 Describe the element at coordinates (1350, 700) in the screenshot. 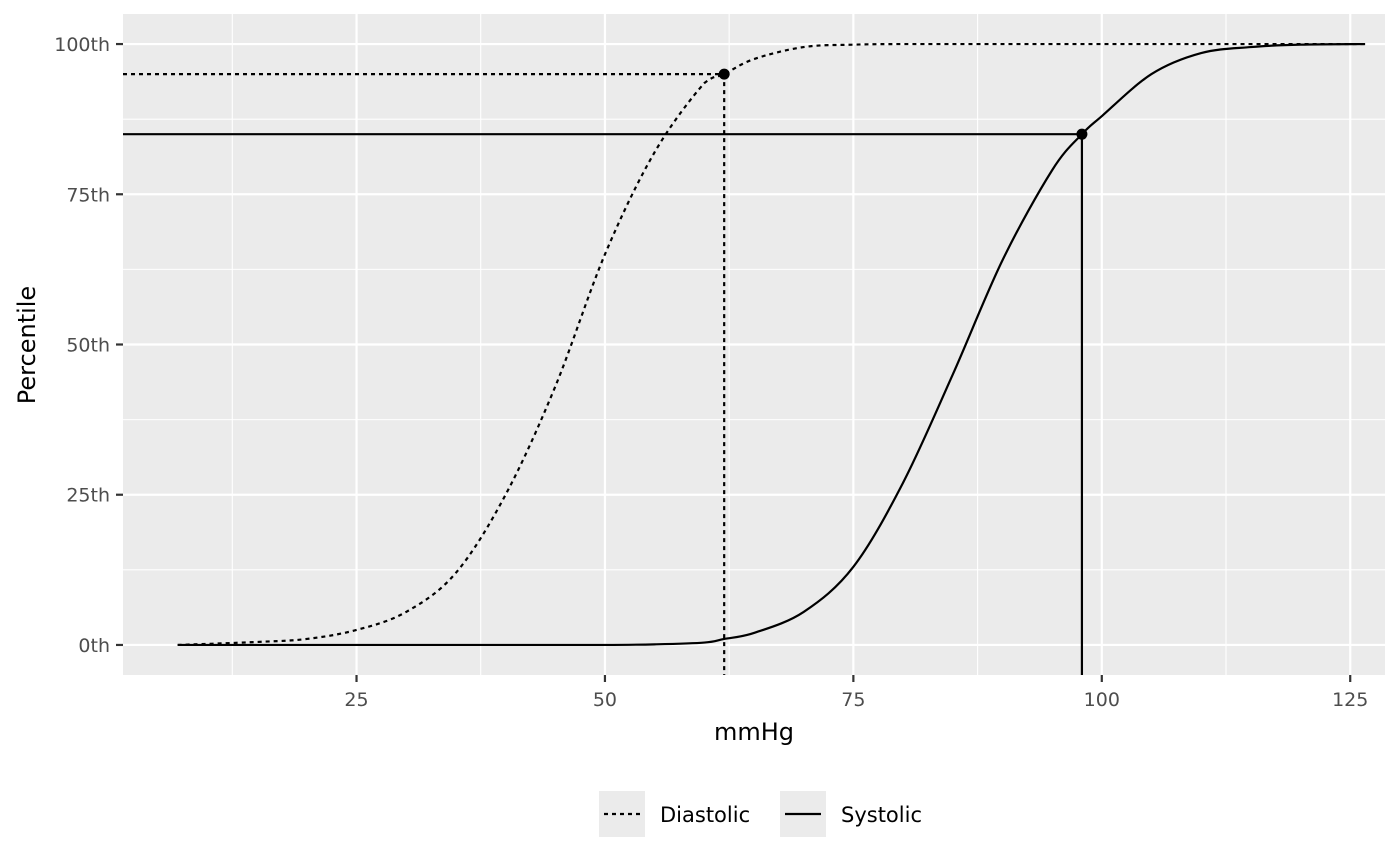

I see `x-tick-label: 125` at that location.